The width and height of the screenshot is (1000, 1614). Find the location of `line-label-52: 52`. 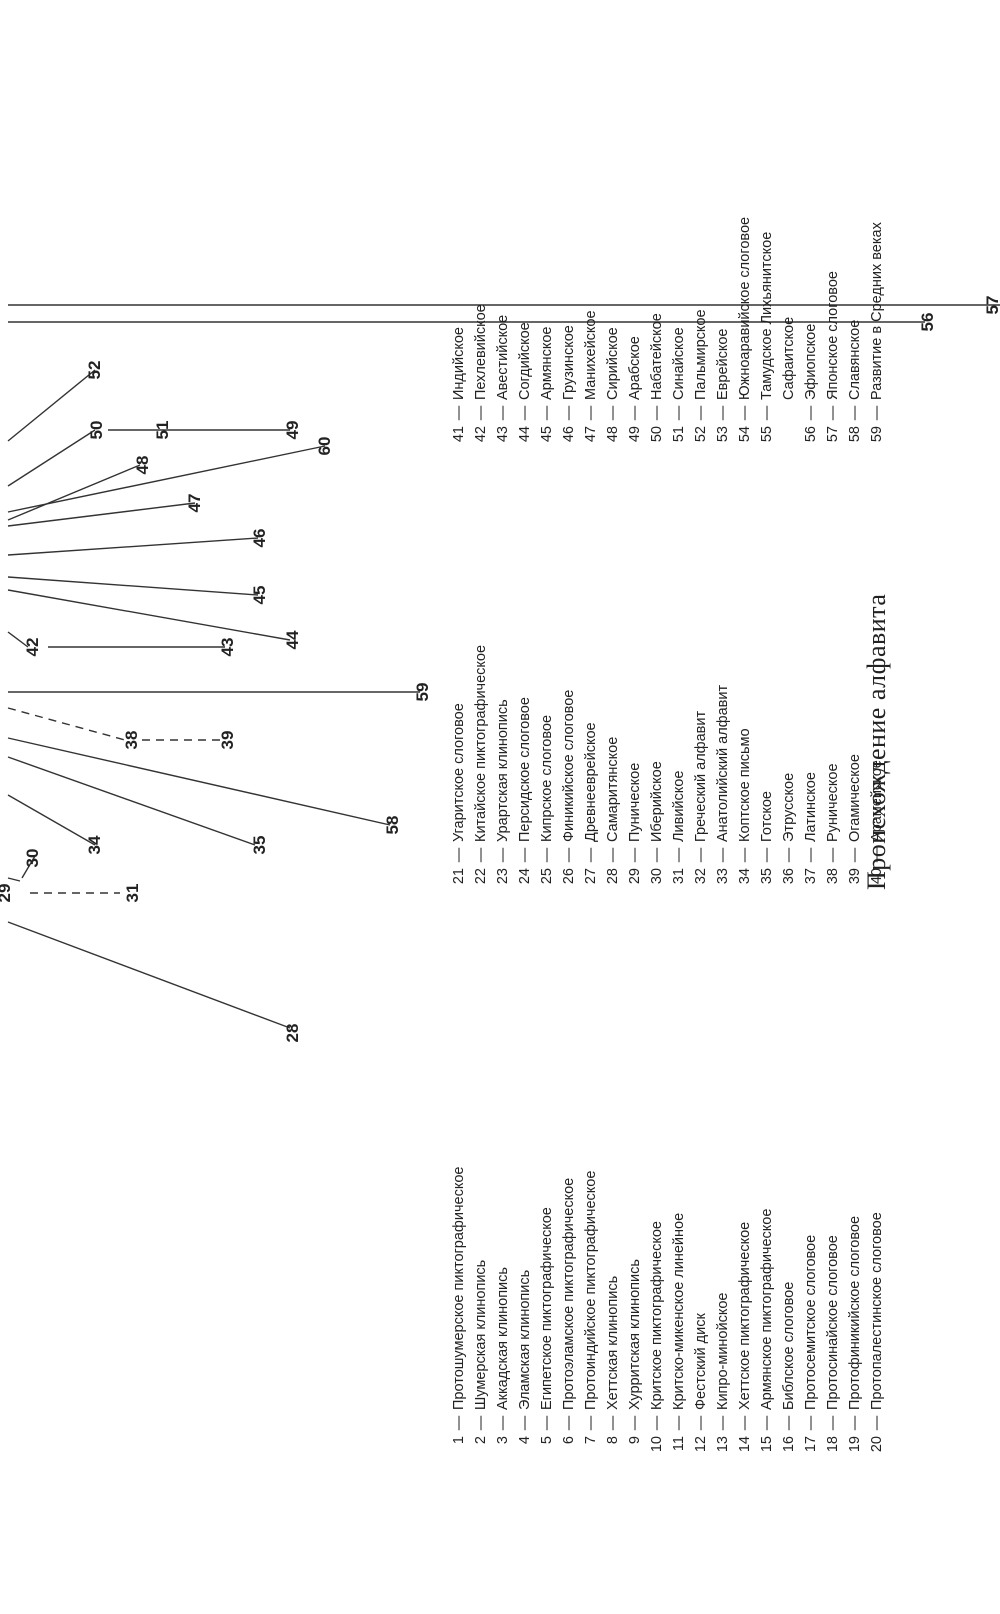

line-label-52: 52 is located at coordinates (94, 370).